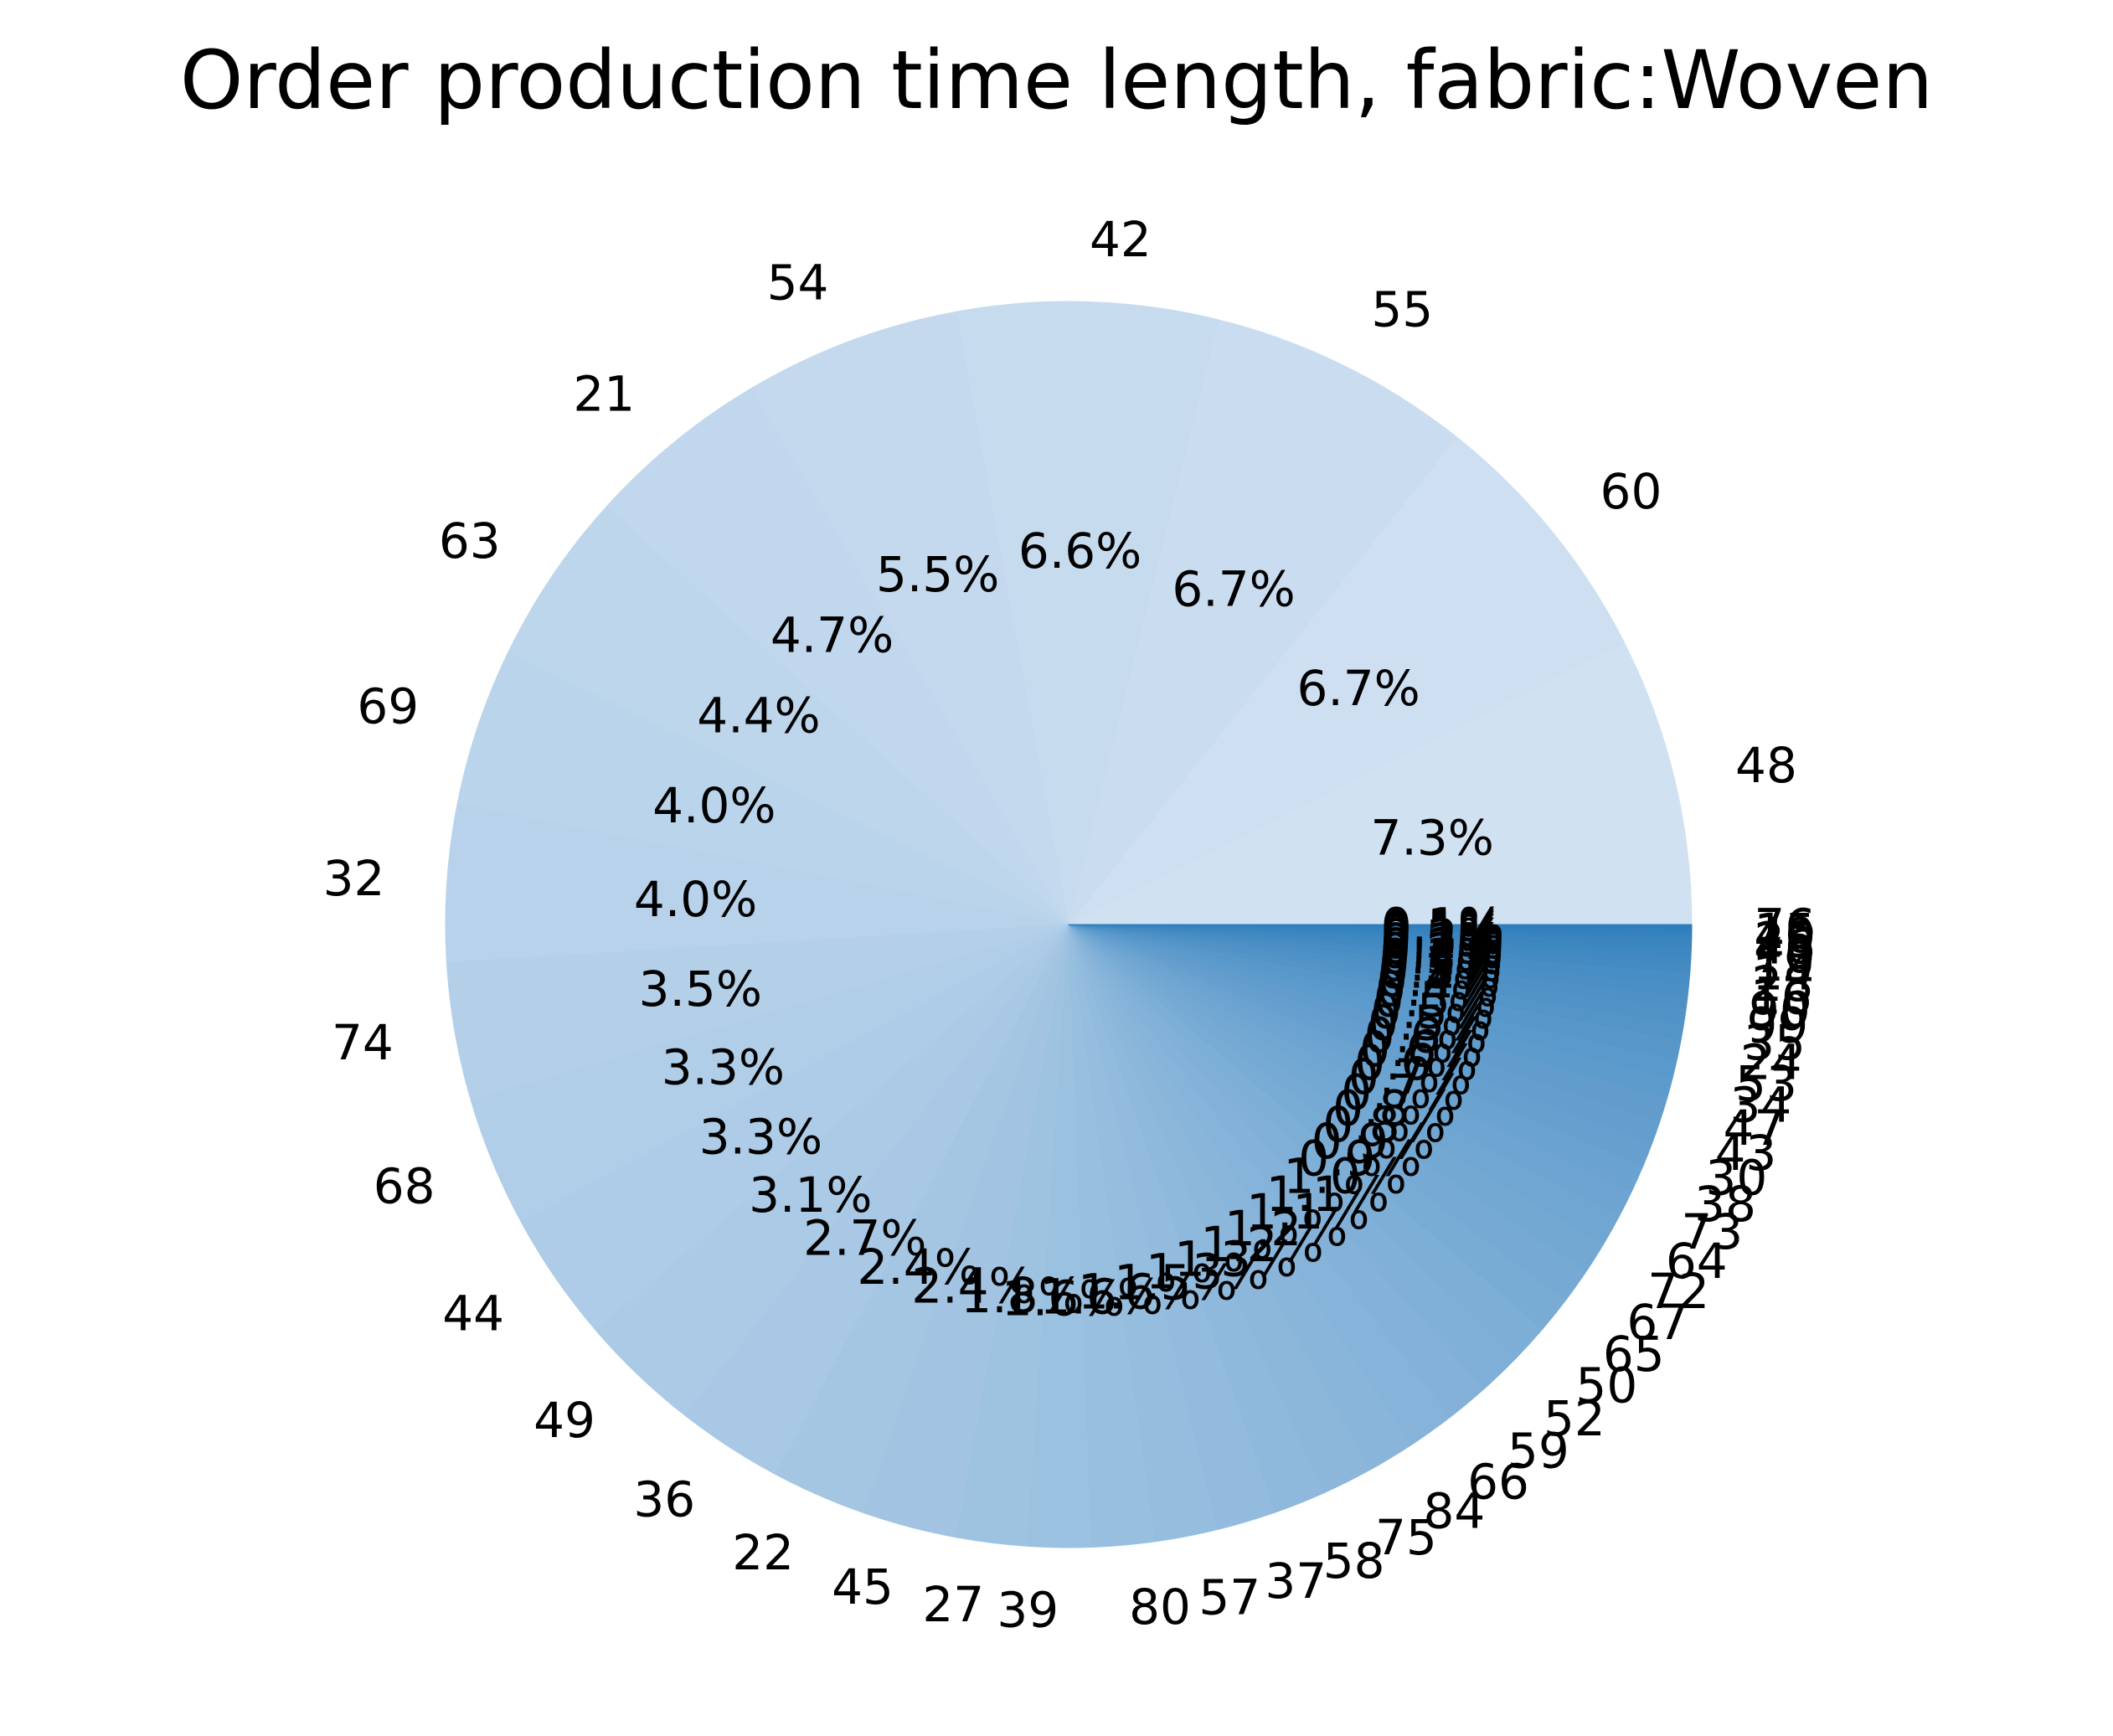 This screenshot has height=1736, width=2113. Describe the element at coordinates (1023, 1295) in the screenshot. I see `slice-percent-27: 1.8%` at that location.